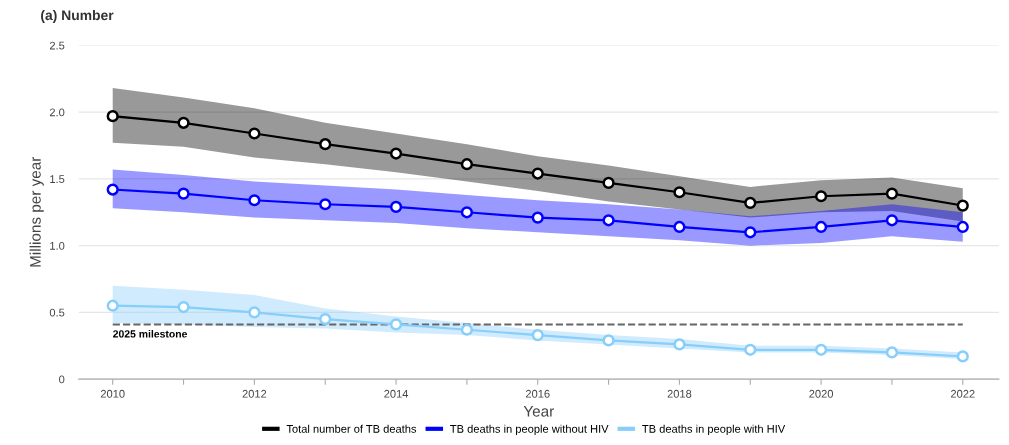 The width and height of the screenshot is (1009, 445). Describe the element at coordinates (57, 245) in the screenshot. I see `y-tick-label: 1.0` at that location.